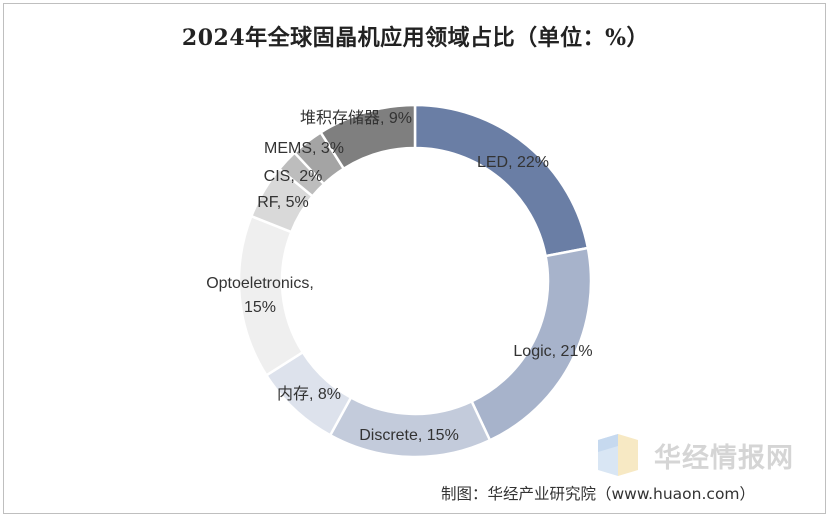  I want to click on data-label-8: MEMS, 3%, so click(304, 148).